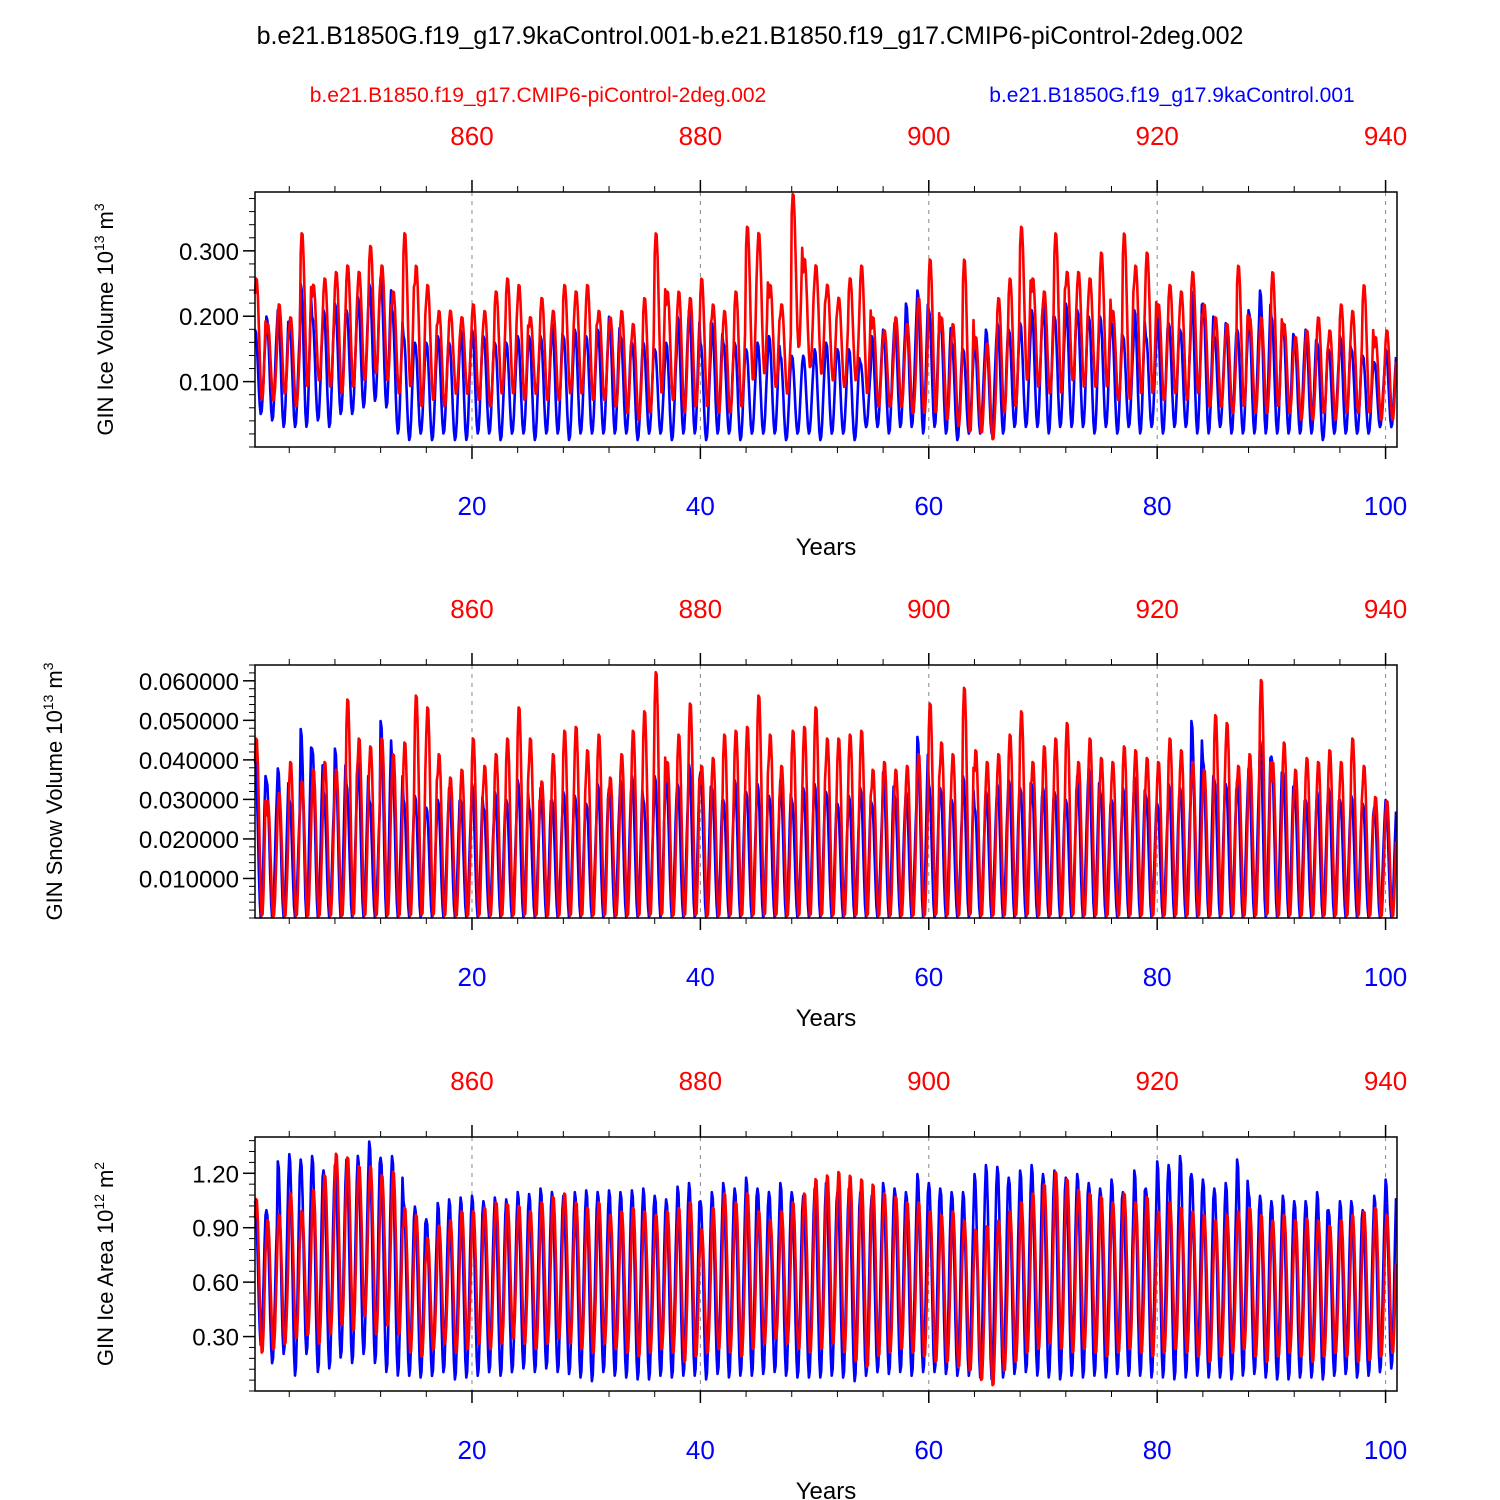 This screenshot has height=1500, width=1500. What do you see at coordinates (104, 1264) in the screenshot?
I see `y-axis-label: GIN Ice Area 1012m2` at bounding box center [104, 1264].